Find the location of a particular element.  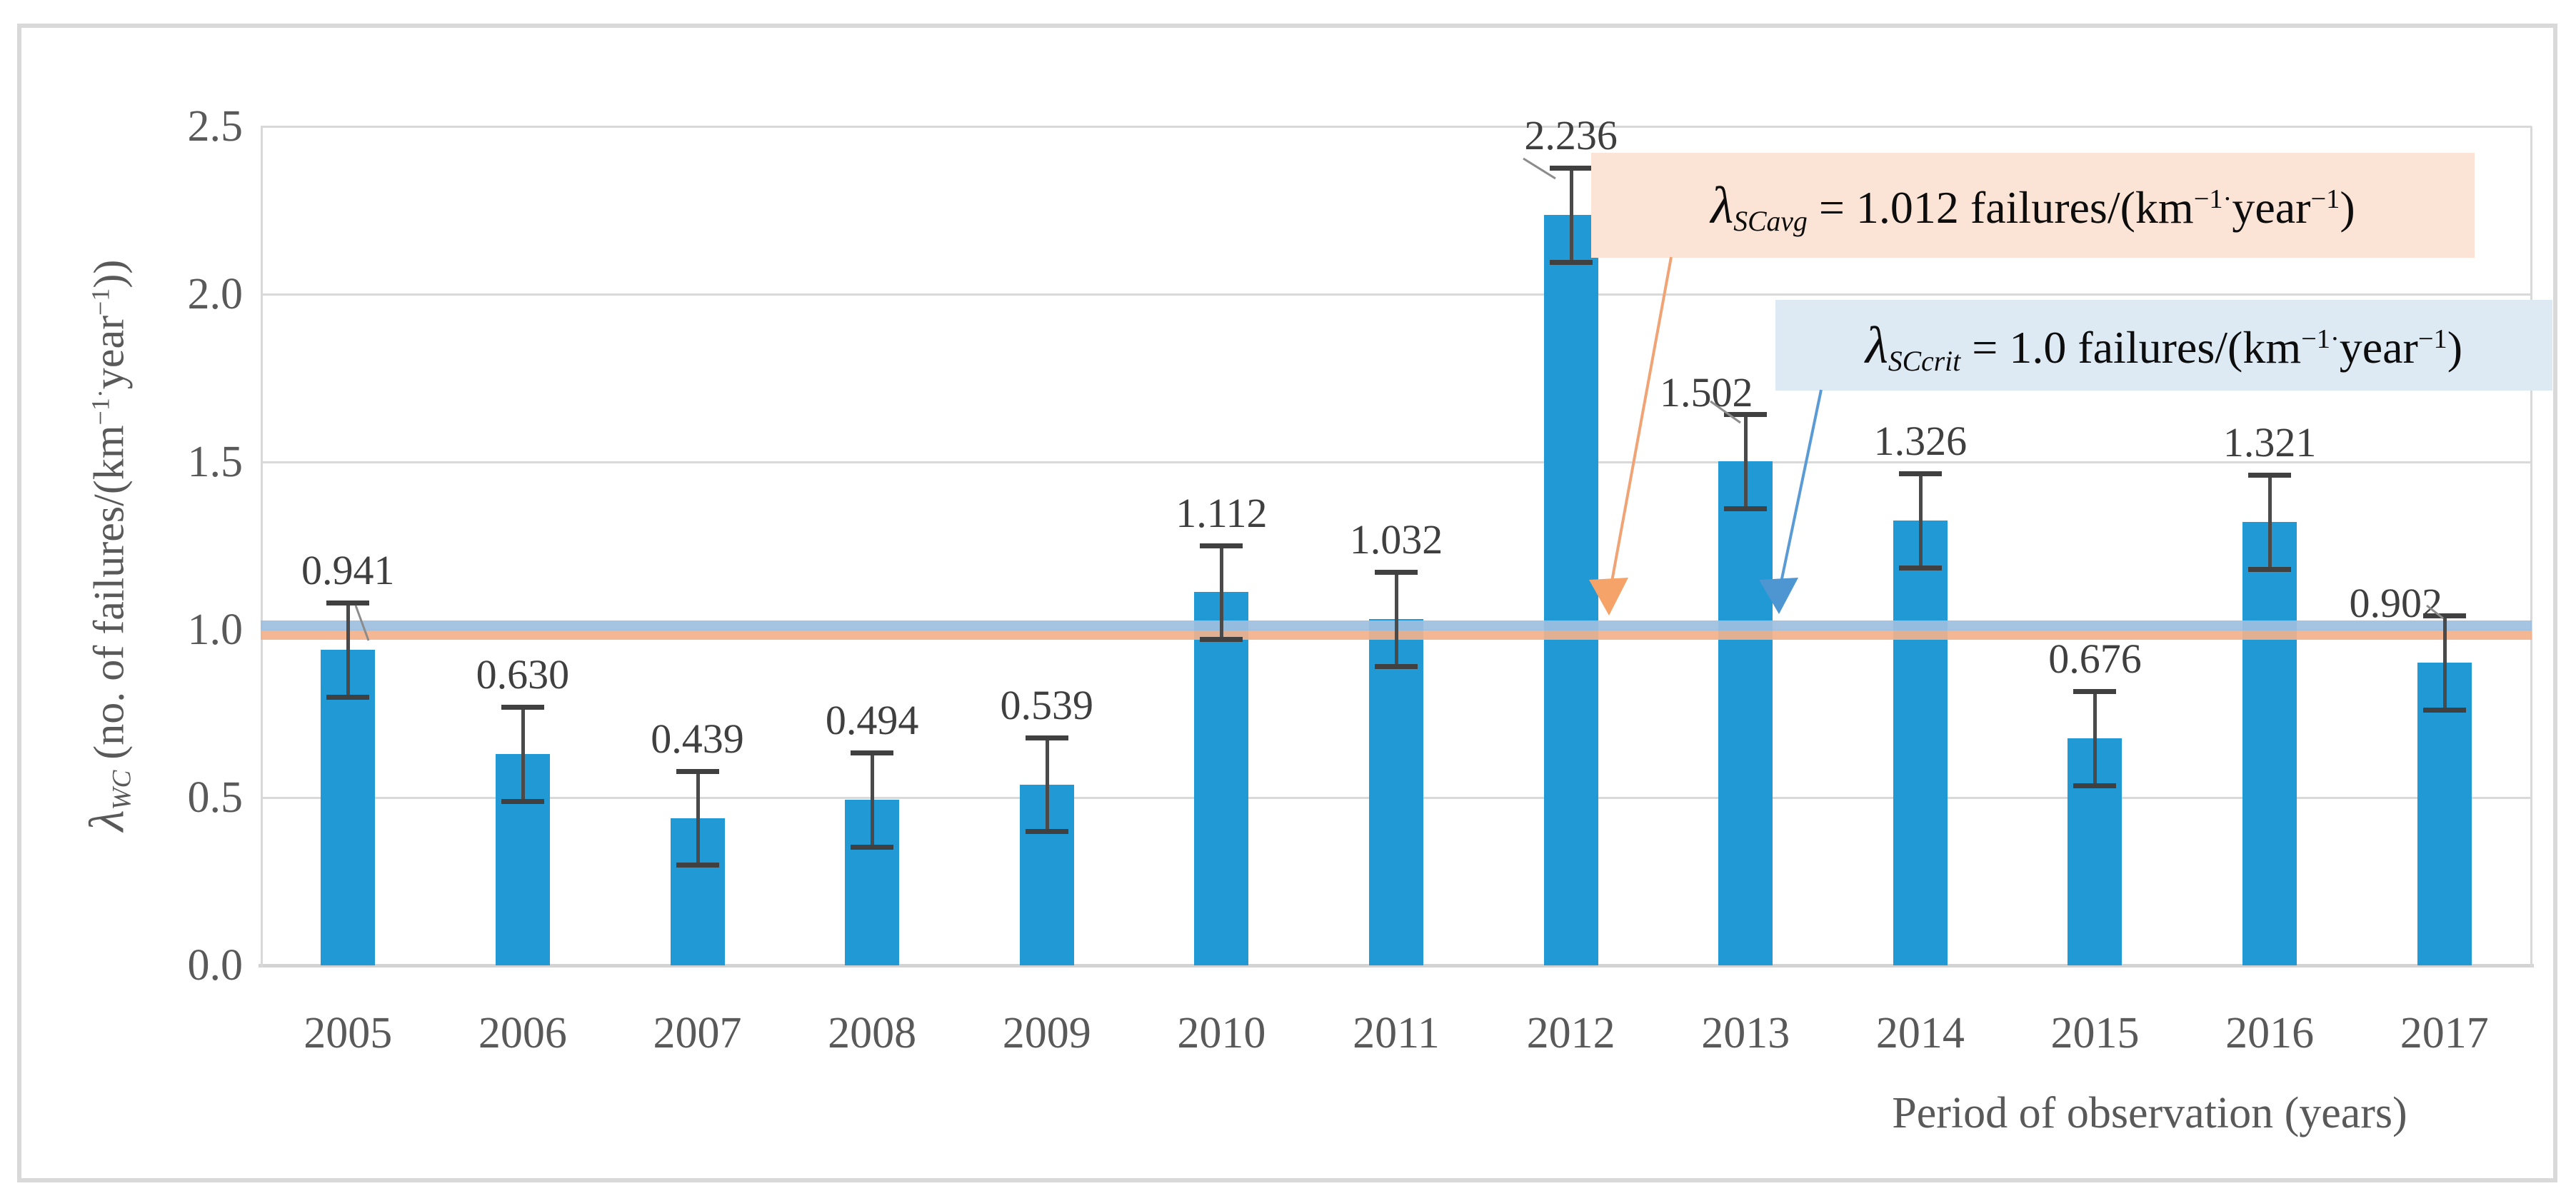

annotation-sc-avg: λSCavg = 1.012 failures/(km−1·year−1) is located at coordinates (2033, 206).